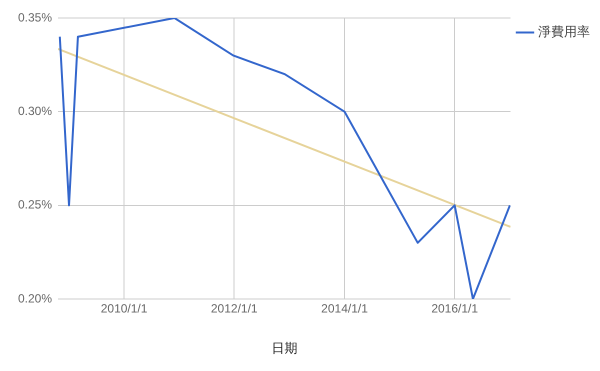 The height and width of the screenshot is (371, 600). Describe the element at coordinates (35, 205) in the screenshot. I see `y-tick-label: 0.25%` at that location.